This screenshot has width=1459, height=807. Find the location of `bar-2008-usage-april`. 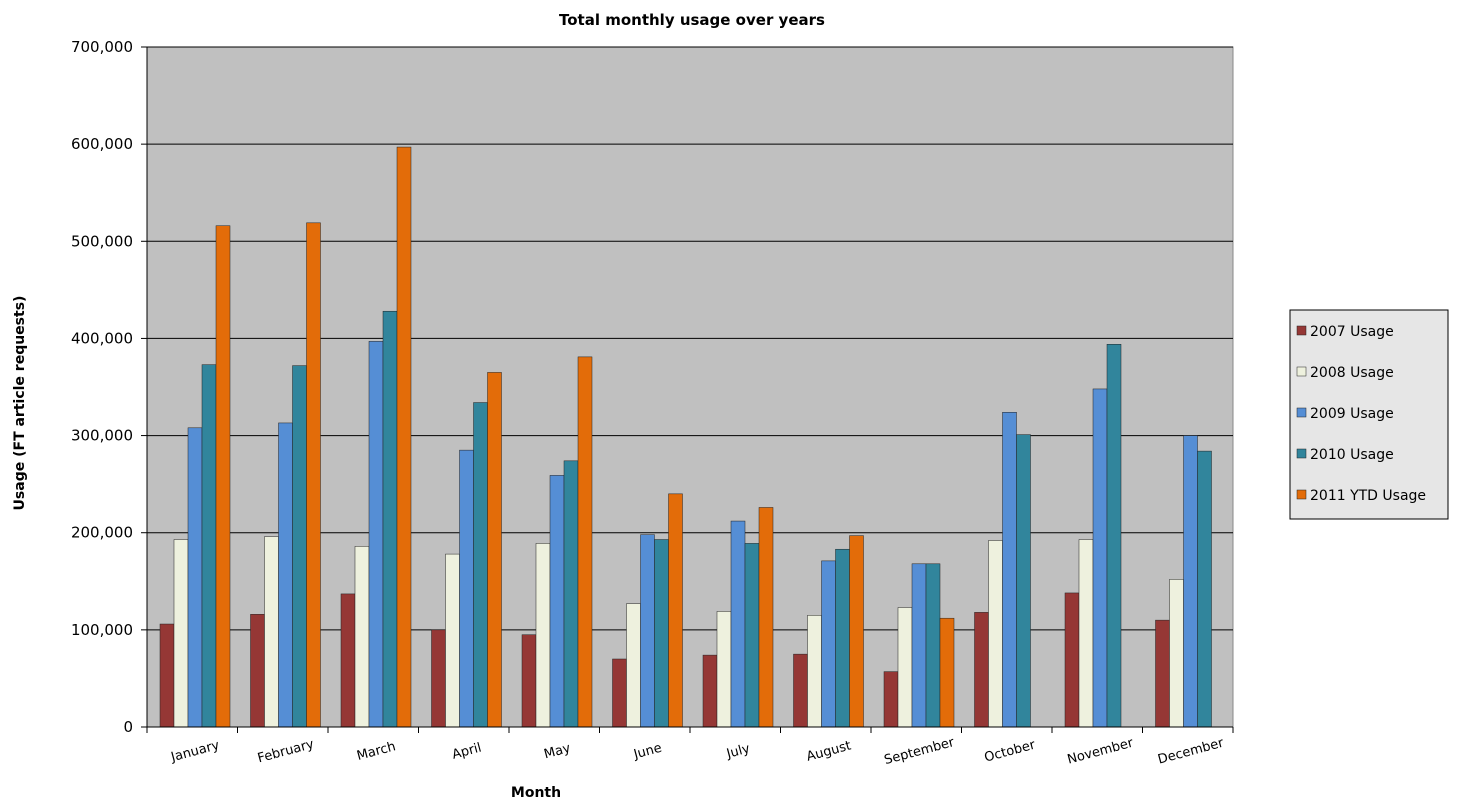

bar-2008-usage-april is located at coordinates (452, 640).